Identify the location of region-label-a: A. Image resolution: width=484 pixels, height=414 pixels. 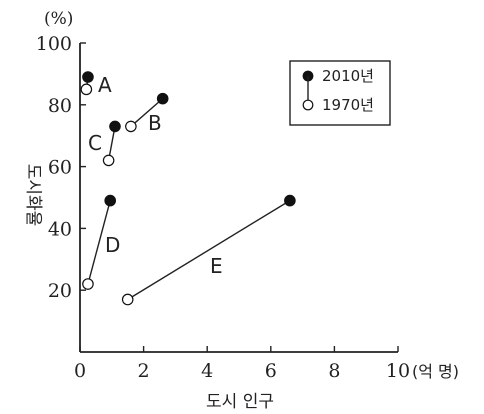
(105, 85).